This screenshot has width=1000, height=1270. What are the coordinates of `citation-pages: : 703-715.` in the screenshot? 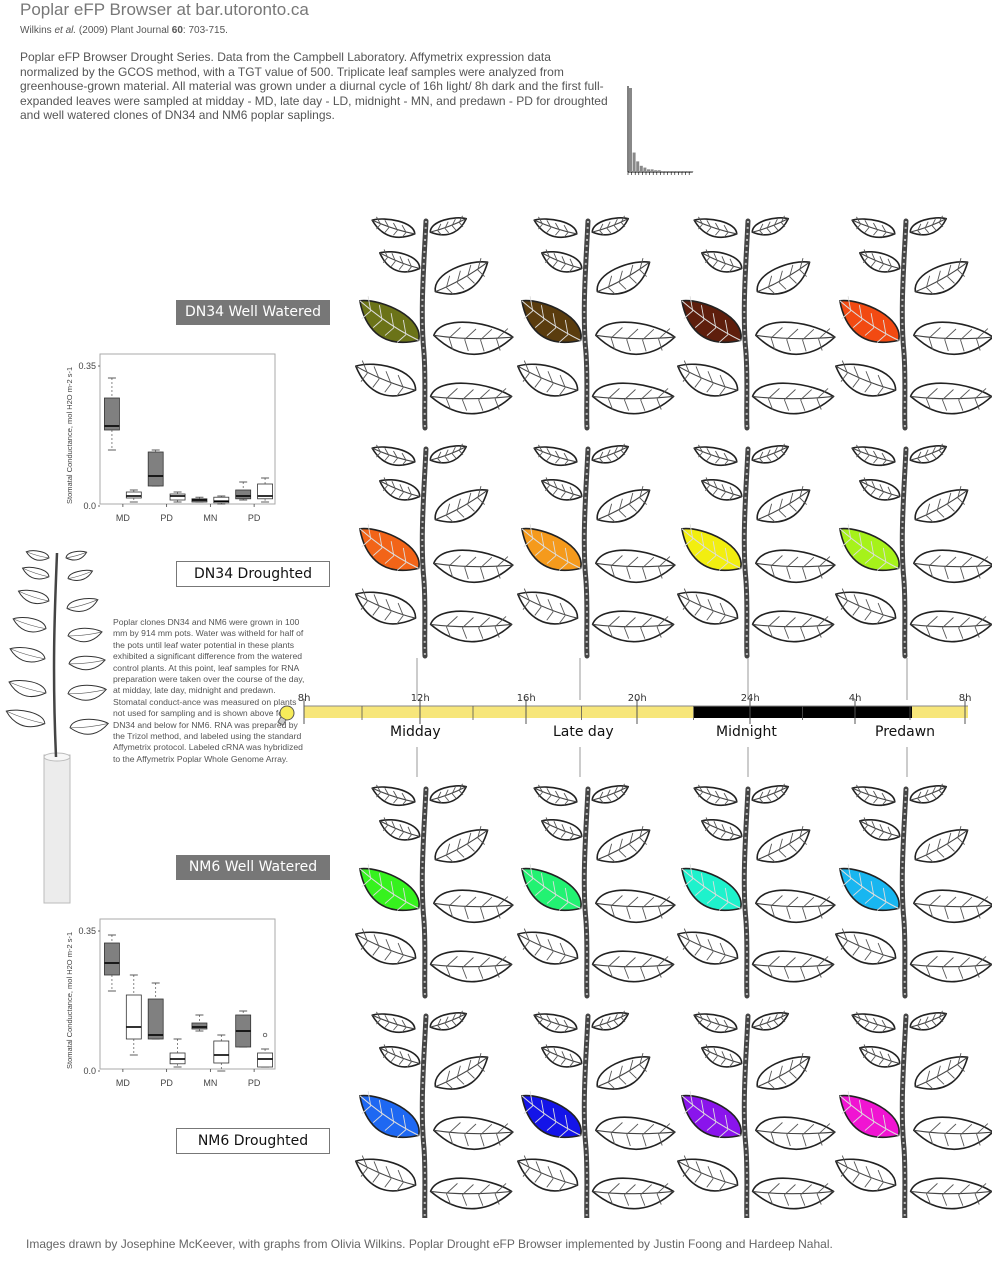 It's located at (205, 30).